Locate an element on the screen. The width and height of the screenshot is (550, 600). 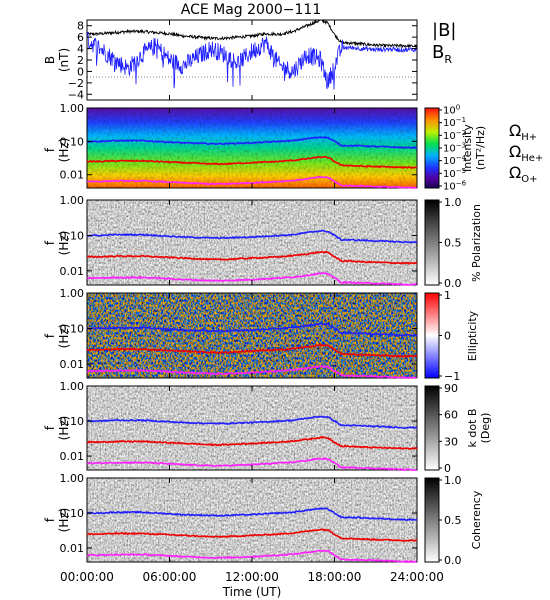
kdotb-ytick-label: 1.00 is located at coordinates (72, 386).